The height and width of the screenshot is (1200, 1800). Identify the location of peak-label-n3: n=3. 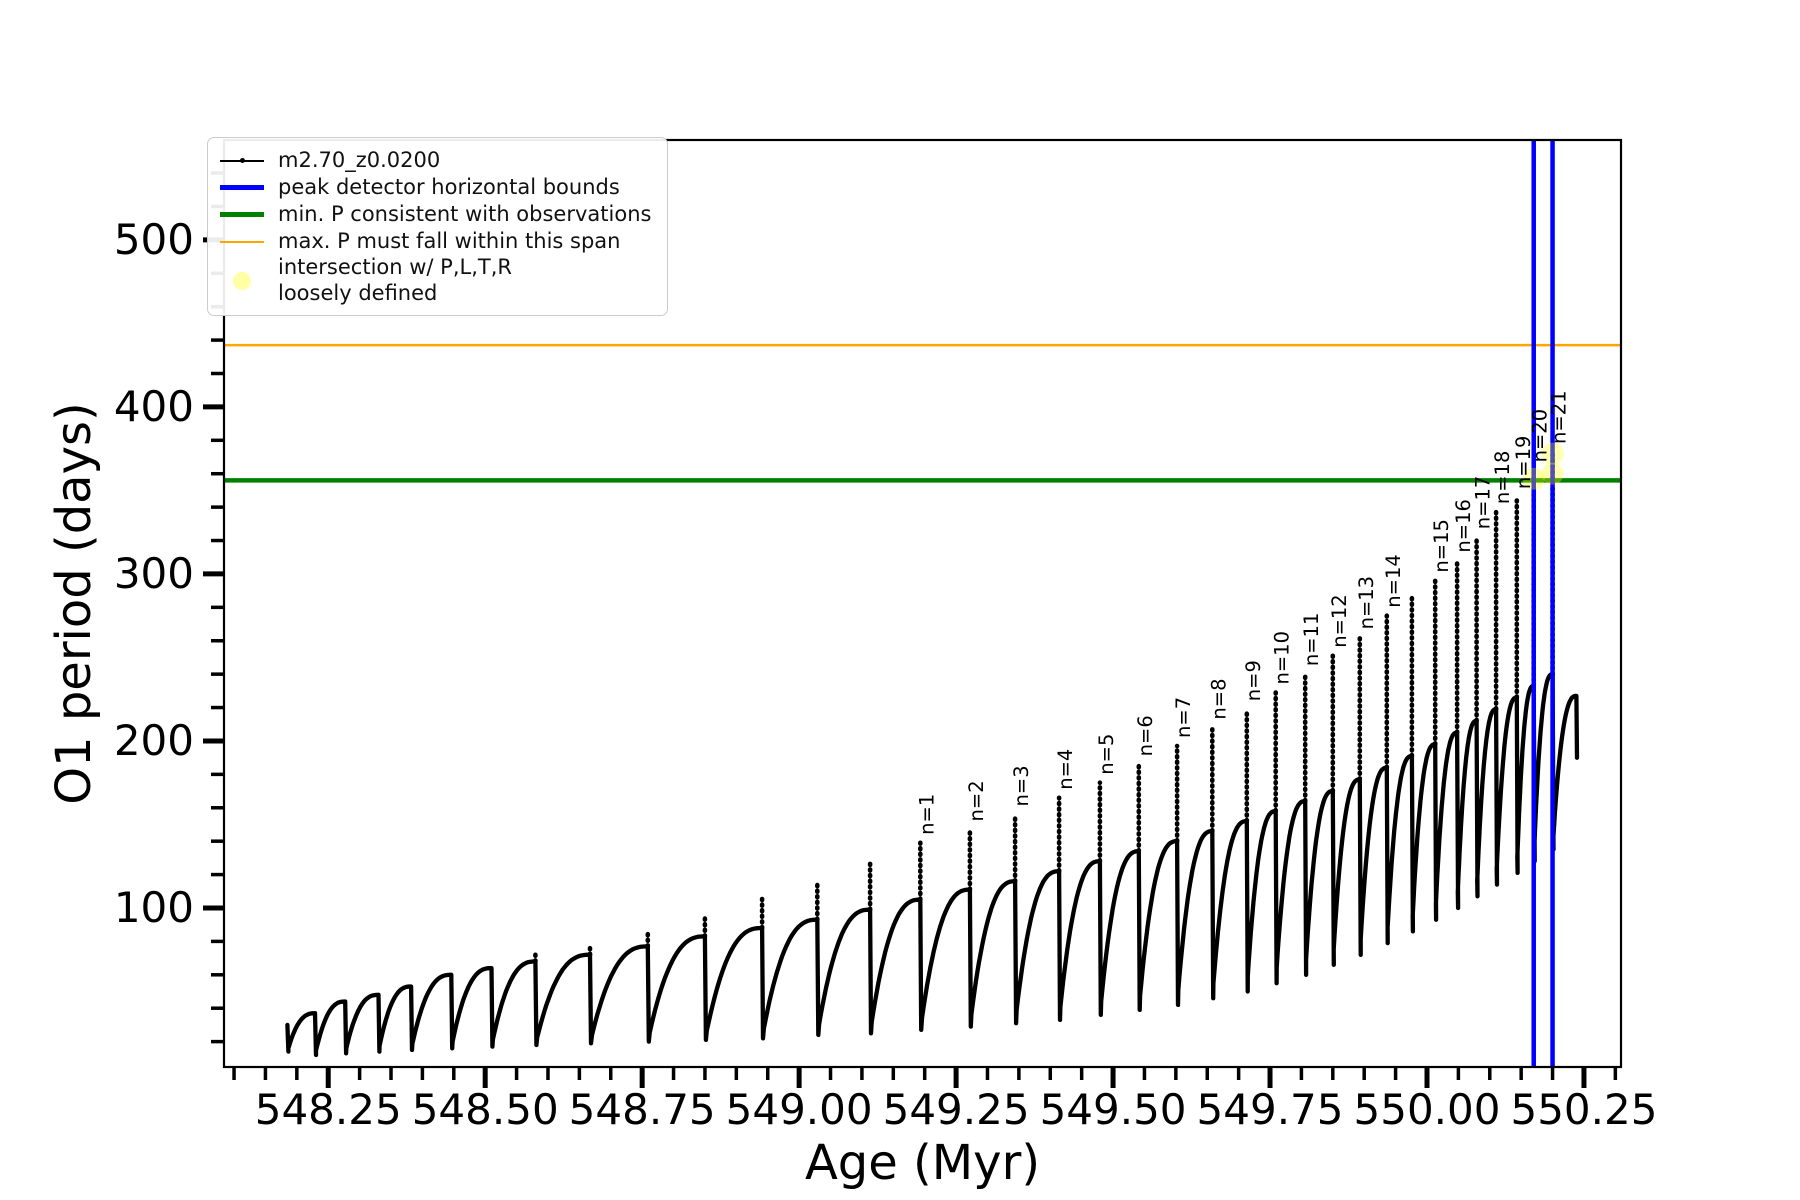
(1021, 785).